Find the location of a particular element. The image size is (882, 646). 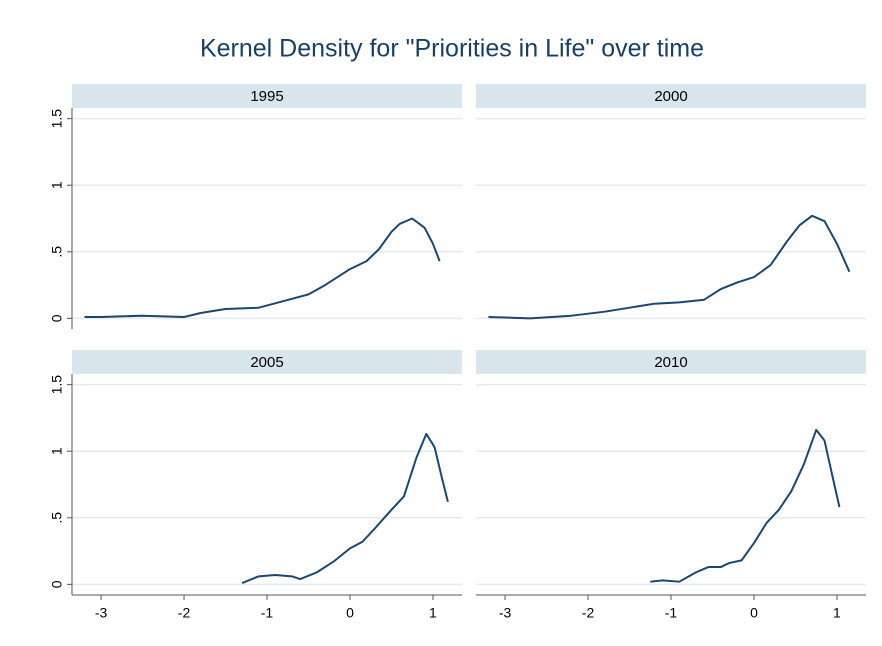

panel-title: 2010 is located at coordinates (670, 362).